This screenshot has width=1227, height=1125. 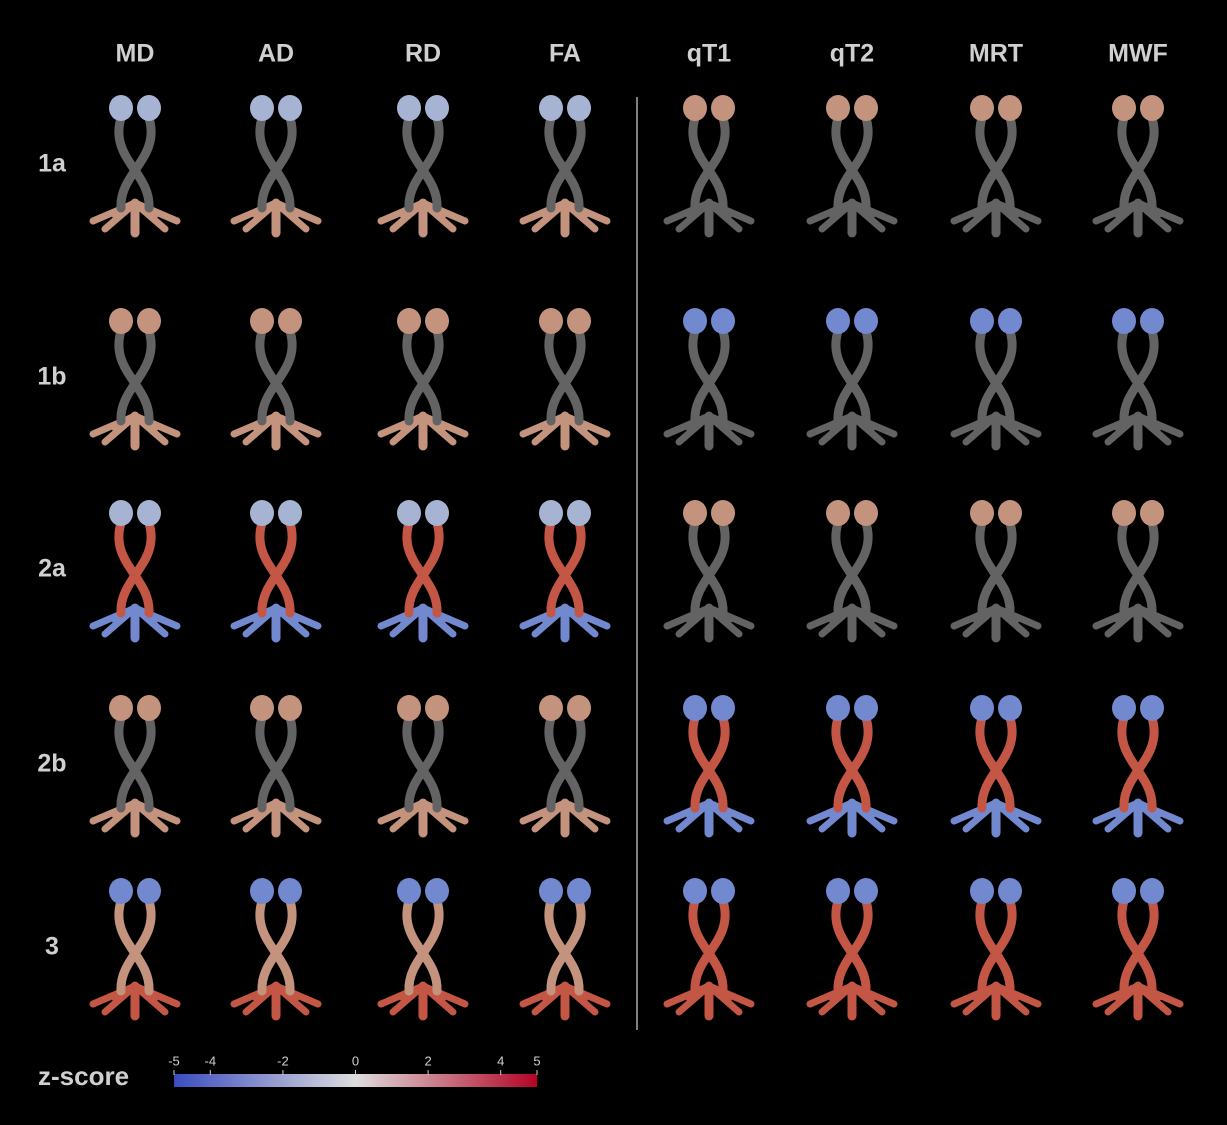 I want to click on column-label: MRT, so click(x=996, y=54).